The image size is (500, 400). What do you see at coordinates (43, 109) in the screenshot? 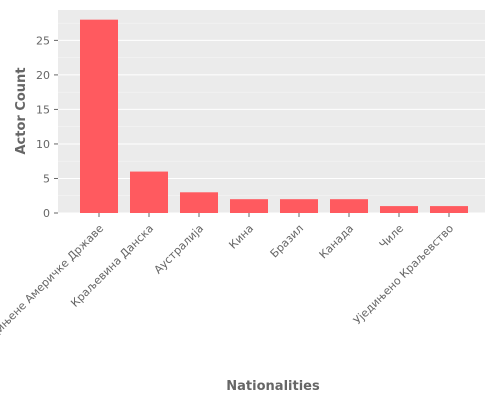
I see `y-tick-label: 15` at bounding box center [43, 109].